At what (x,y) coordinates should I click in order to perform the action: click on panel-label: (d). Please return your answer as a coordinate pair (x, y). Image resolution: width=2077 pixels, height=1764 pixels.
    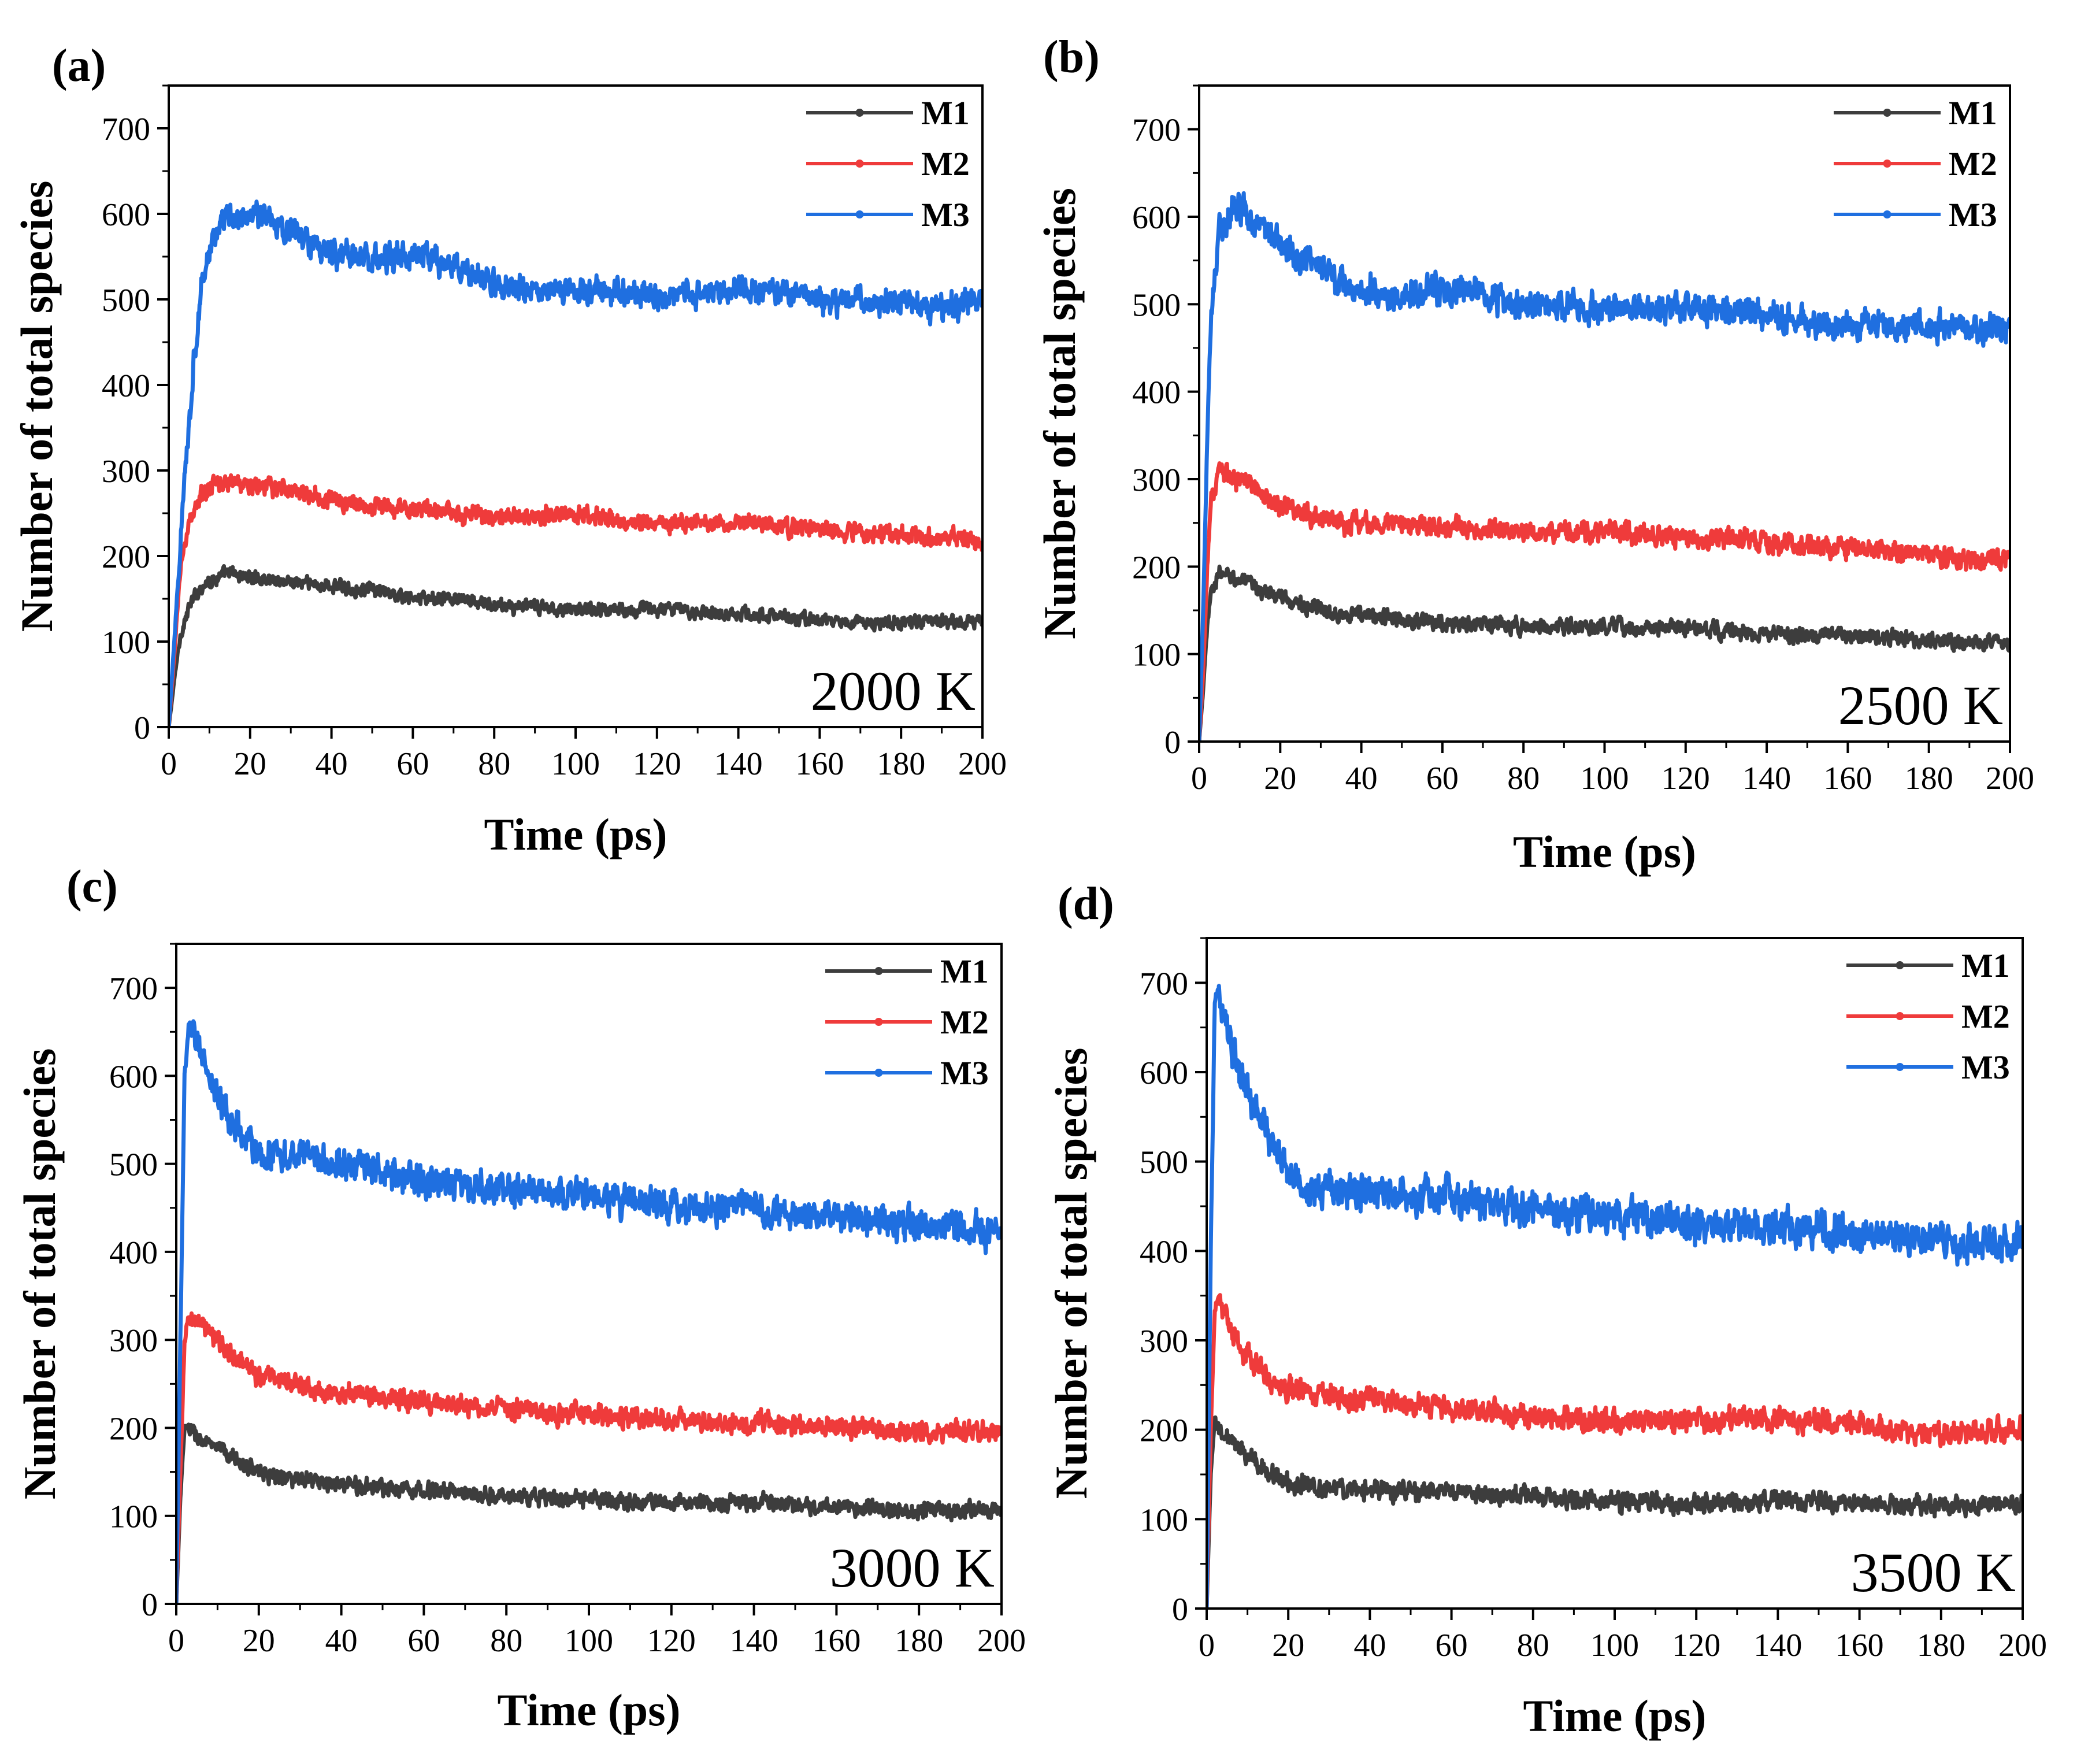
    Looking at the image, I should click on (1086, 904).